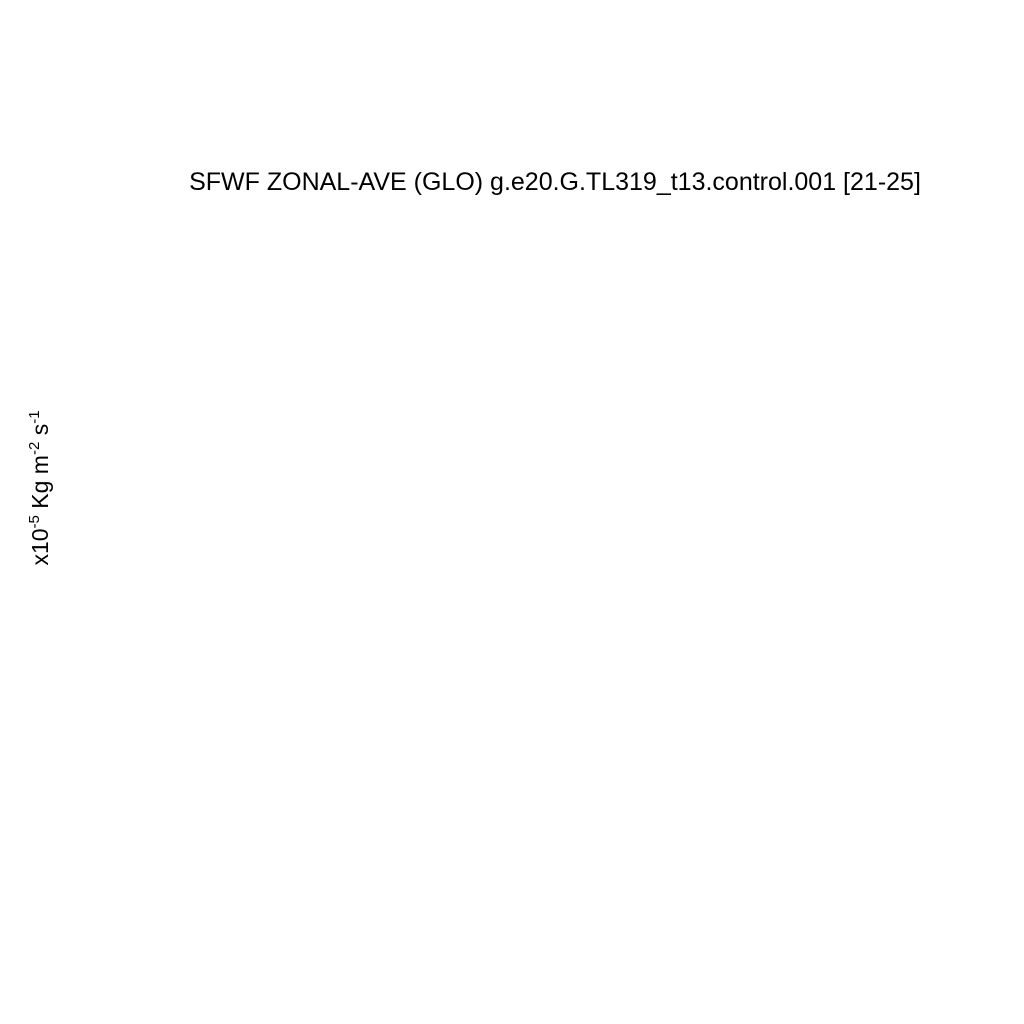 The width and height of the screenshot is (1024, 1024). What do you see at coordinates (40, 546) in the screenshot?
I see `y-axis-label-prefix: x10` at bounding box center [40, 546].